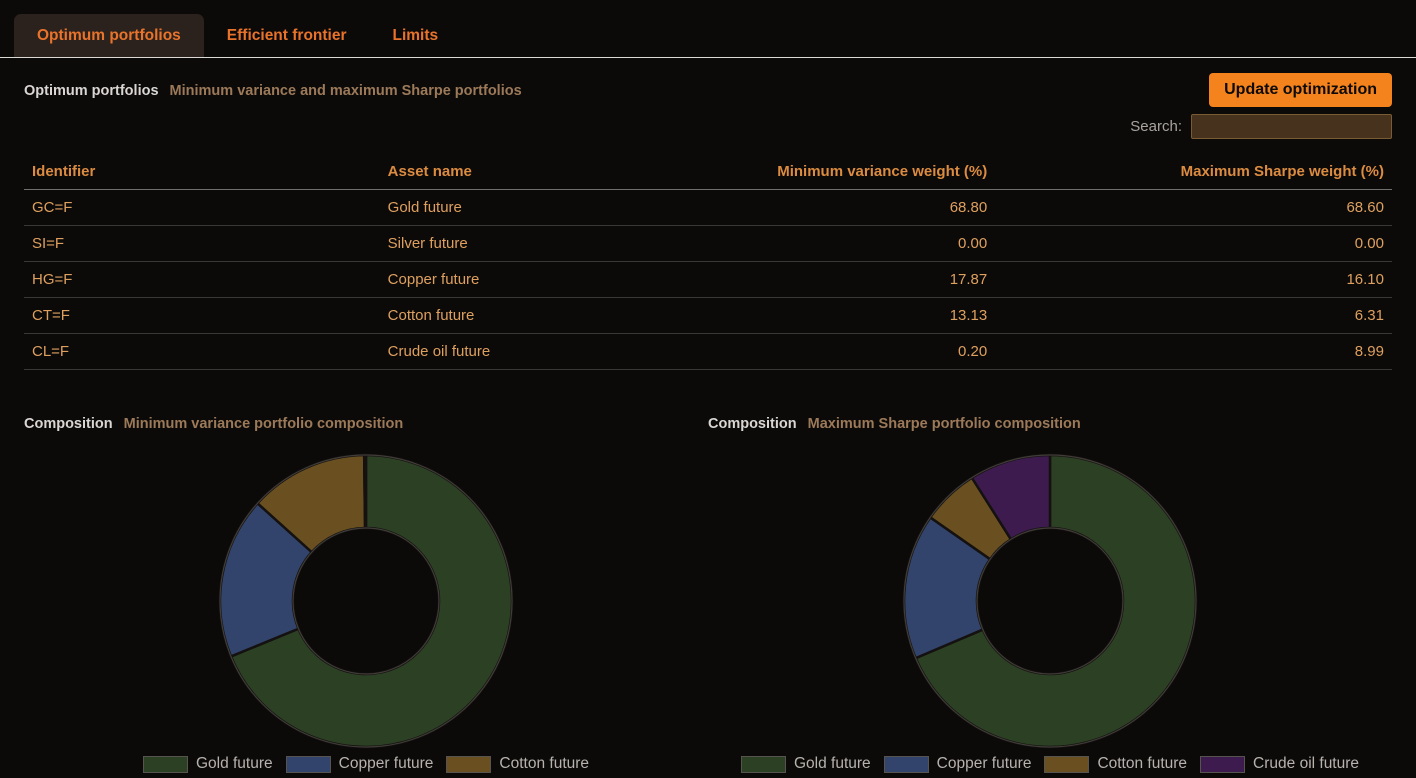 The image size is (1416, 778). What do you see at coordinates (202, 243) in the screenshot?
I see `identifier-cell: SI=F` at bounding box center [202, 243].